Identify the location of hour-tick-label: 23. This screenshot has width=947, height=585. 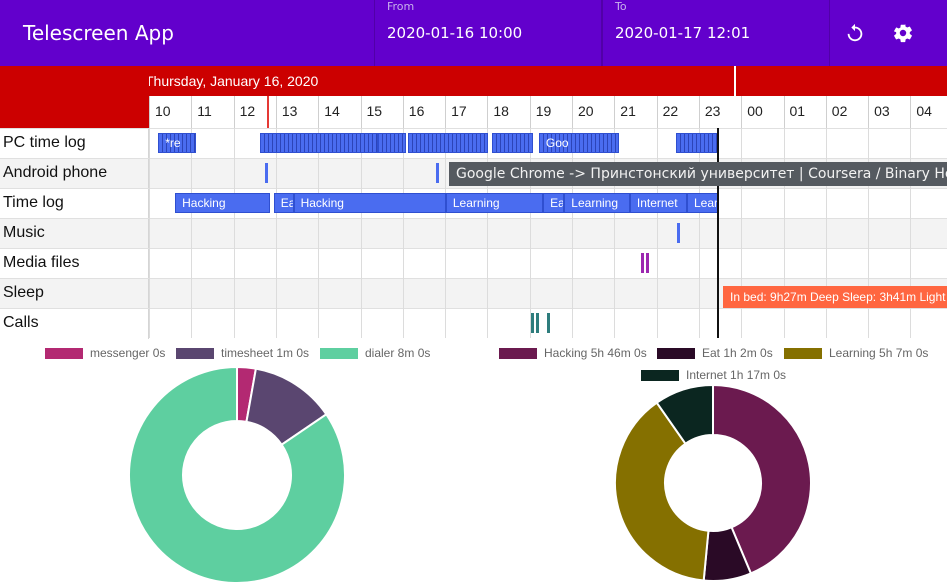
(719, 112).